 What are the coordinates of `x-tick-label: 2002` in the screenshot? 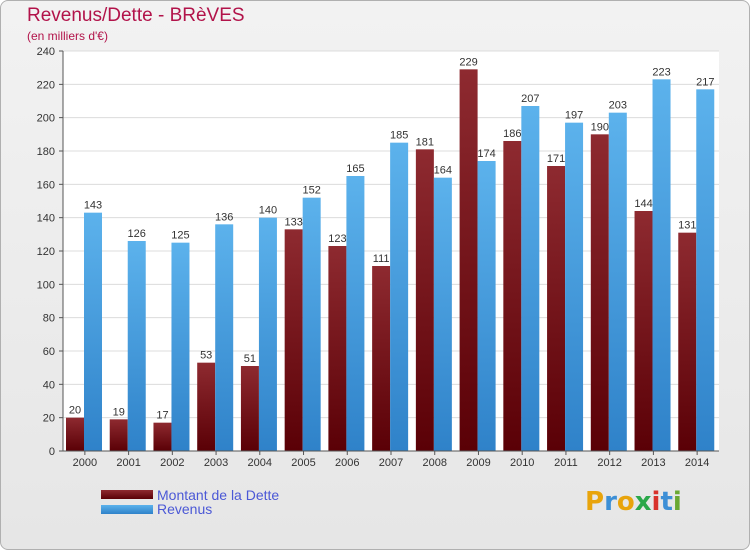 It's located at (172, 463).